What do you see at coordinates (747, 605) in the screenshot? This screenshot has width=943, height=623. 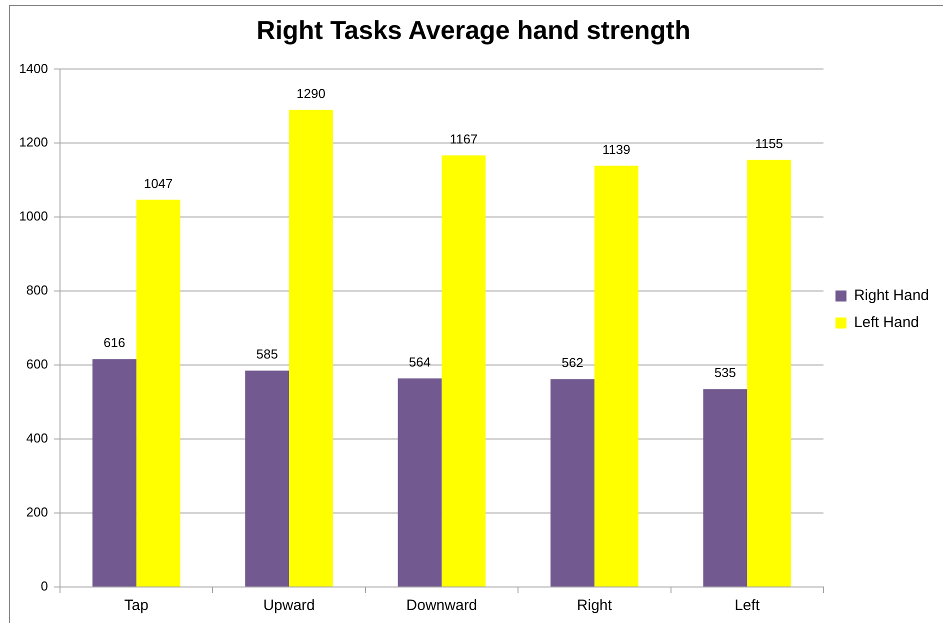 I see `x-tick-label: Left` at bounding box center [747, 605].